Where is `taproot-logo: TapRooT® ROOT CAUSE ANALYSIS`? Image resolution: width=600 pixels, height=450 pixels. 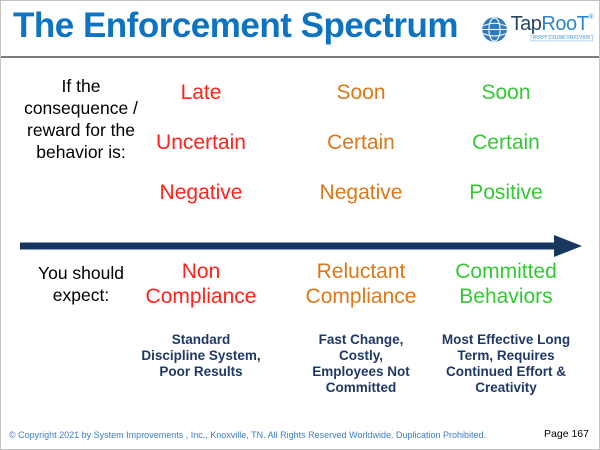
taproot-logo: TapRooT® ROOT CAUSE ANALYSIS is located at coordinates (537, 28).